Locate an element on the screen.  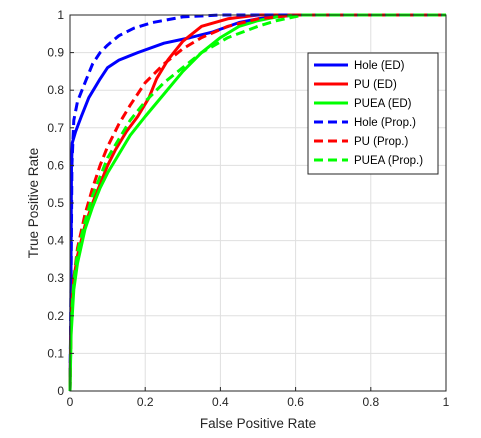
y-tick-label: 0.8 is located at coordinates (55, 90).